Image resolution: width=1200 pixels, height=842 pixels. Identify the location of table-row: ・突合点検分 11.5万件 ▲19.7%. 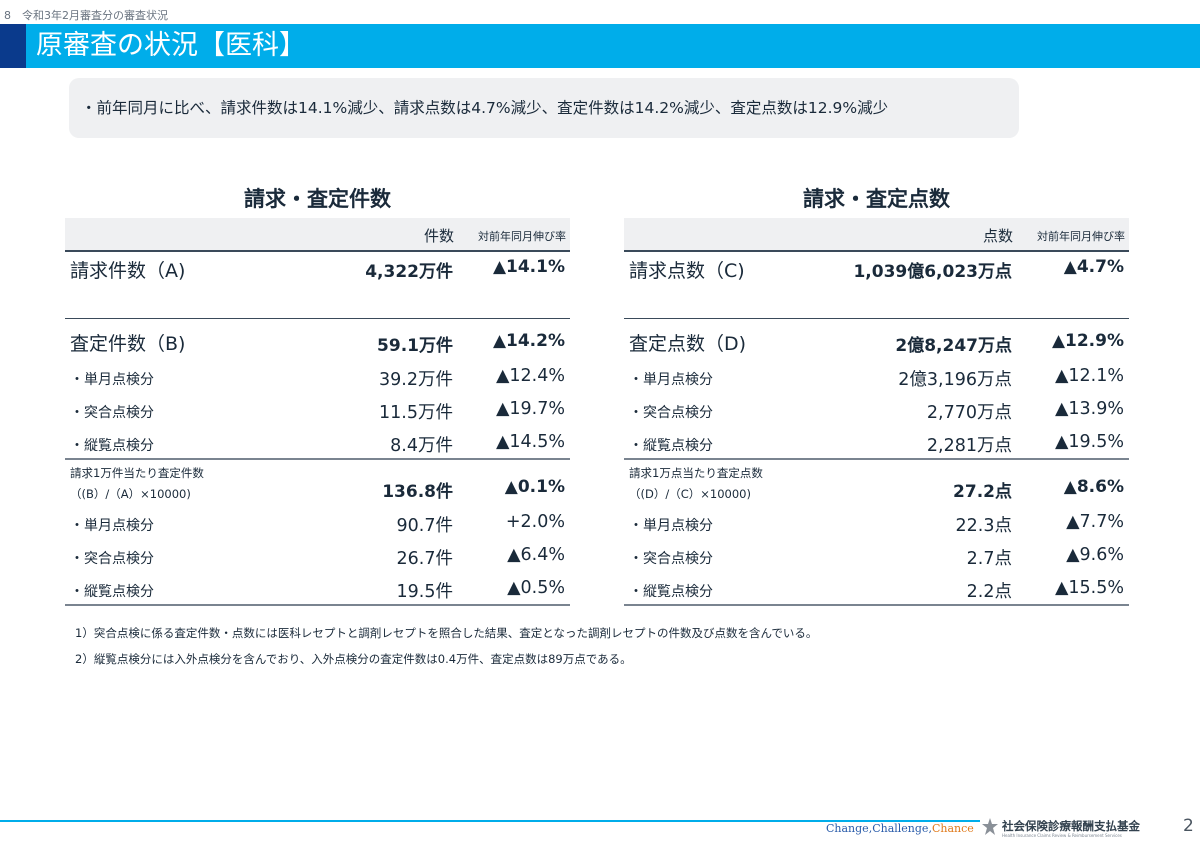
(317, 410).